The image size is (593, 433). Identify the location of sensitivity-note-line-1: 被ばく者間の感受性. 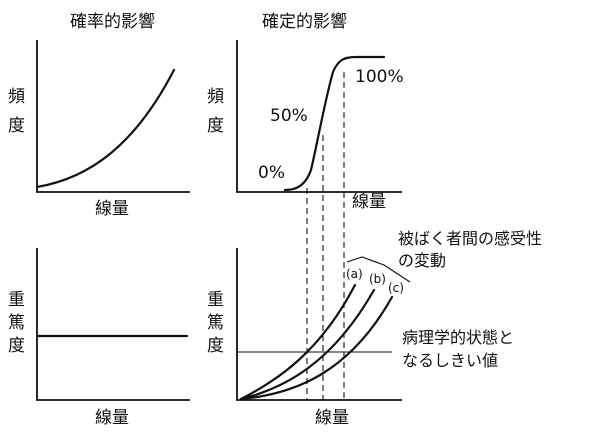
(470, 238).